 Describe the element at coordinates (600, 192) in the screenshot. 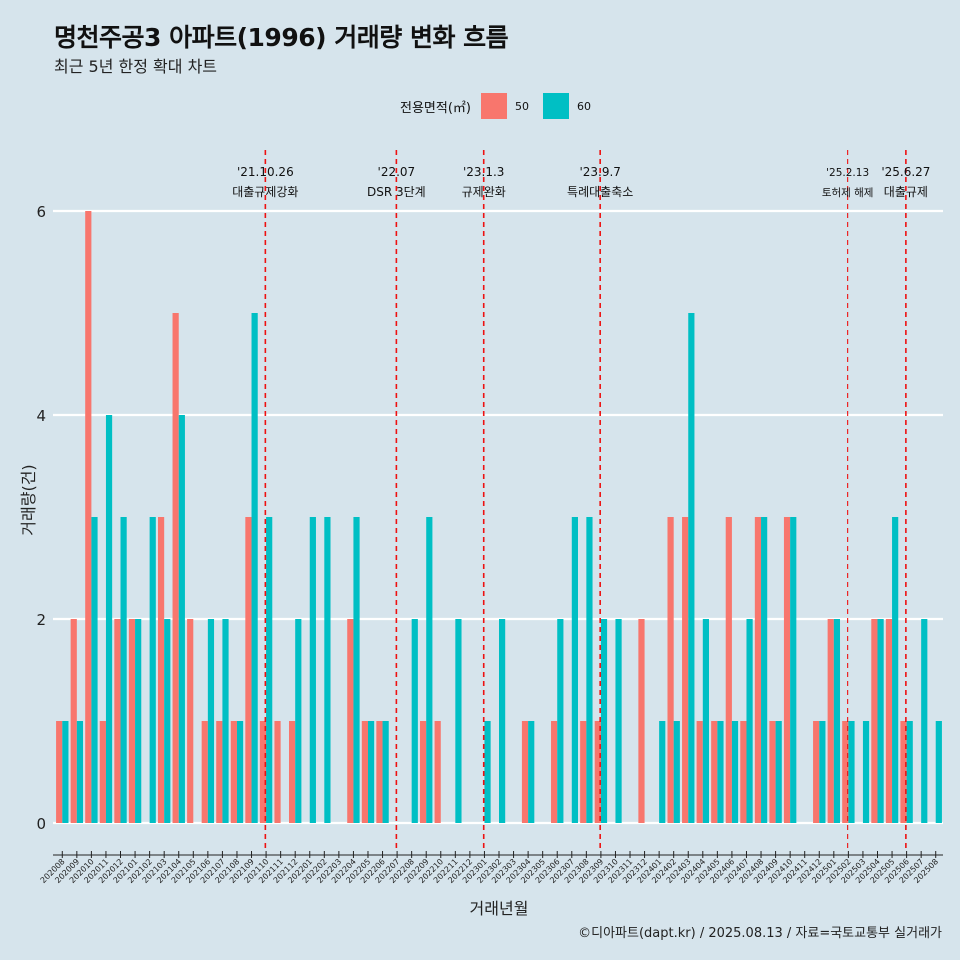

I see `event-label-202309: 특례대출축소` at that location.